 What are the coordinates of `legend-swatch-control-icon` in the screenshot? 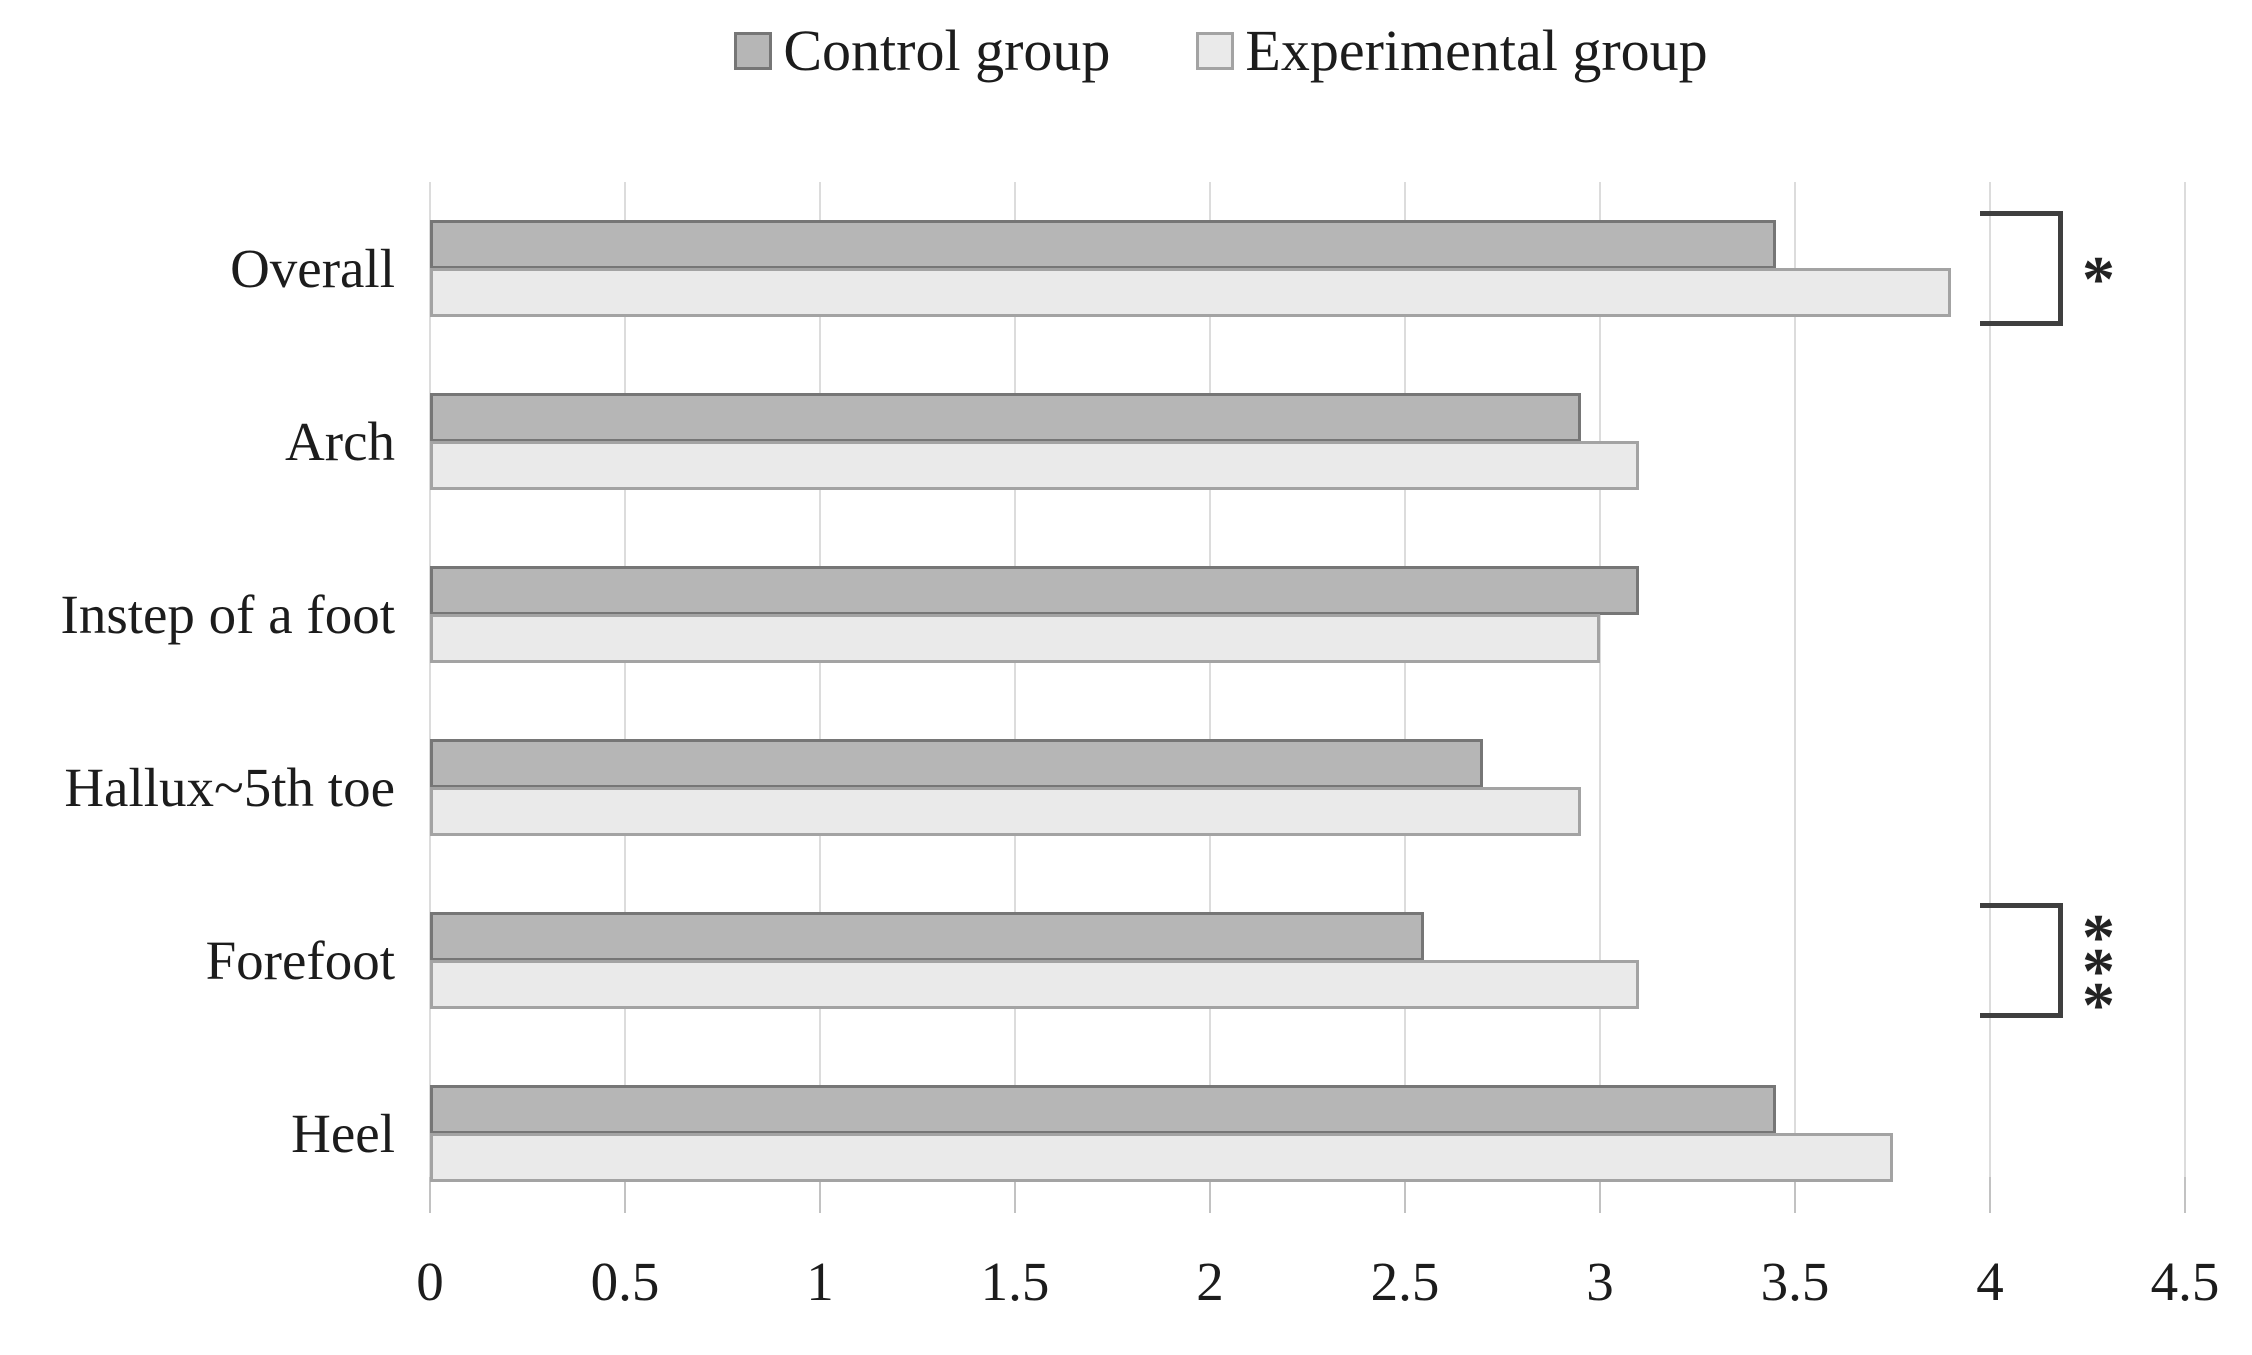 It's located at (753, 51).